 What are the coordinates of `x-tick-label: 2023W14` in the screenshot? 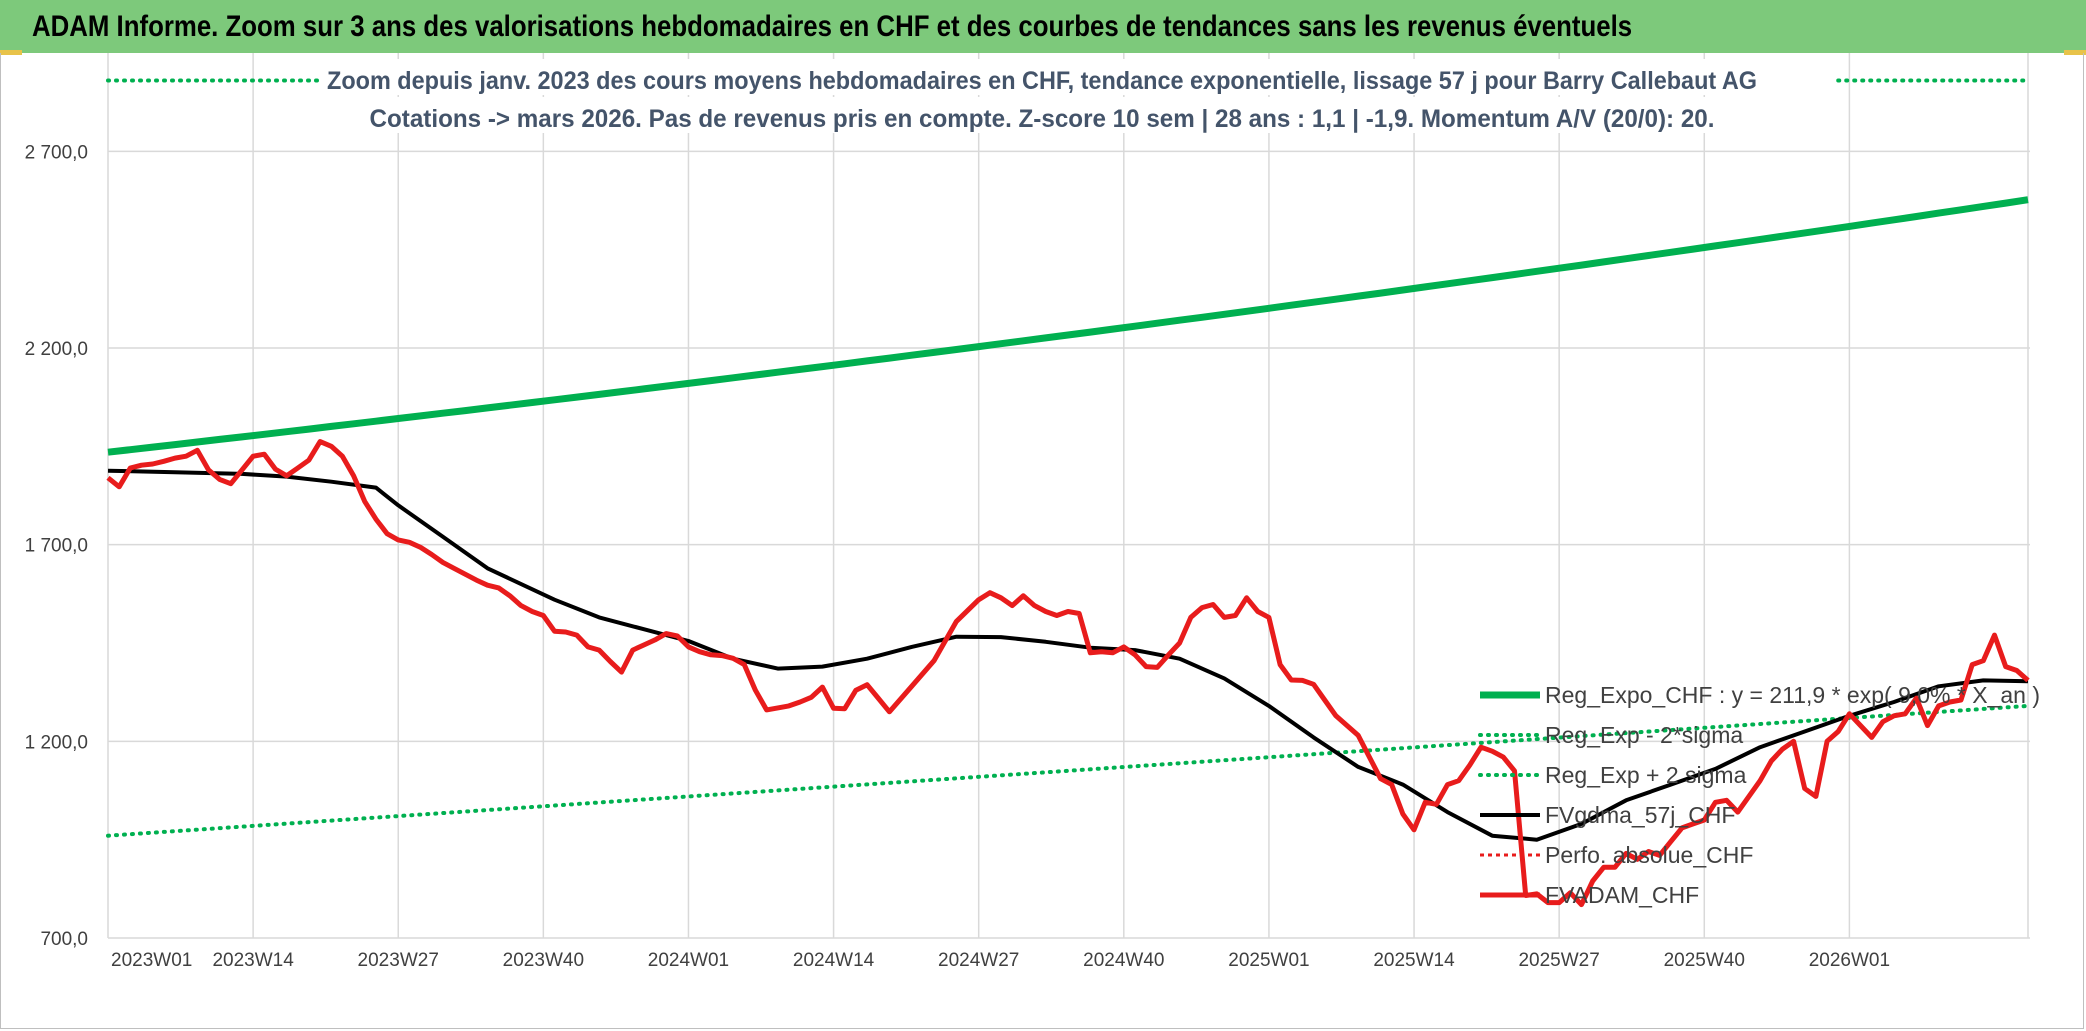 It's located at (253, 960).